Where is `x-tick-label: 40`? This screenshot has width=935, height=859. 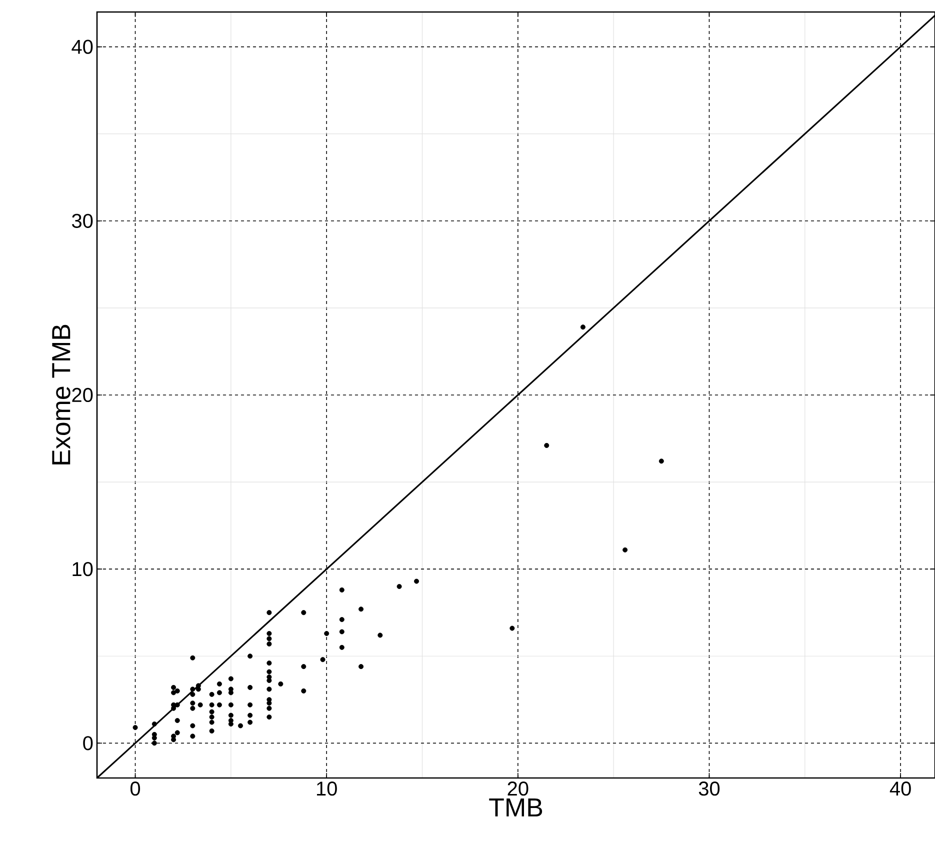 x-tick-label: 40 is located at coordinates (900, 789).